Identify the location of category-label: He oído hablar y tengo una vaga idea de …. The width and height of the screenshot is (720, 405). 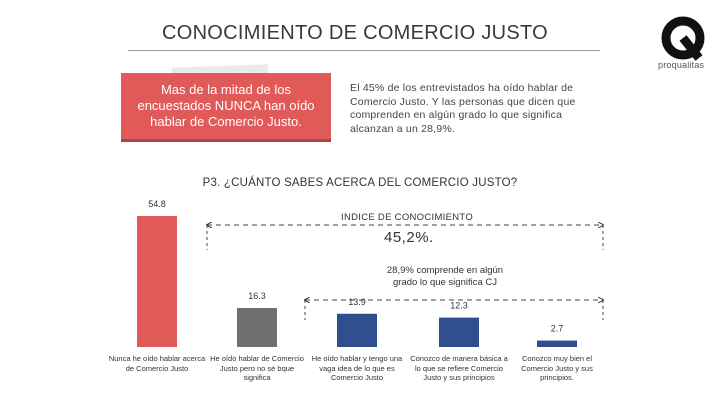
(357, 368).